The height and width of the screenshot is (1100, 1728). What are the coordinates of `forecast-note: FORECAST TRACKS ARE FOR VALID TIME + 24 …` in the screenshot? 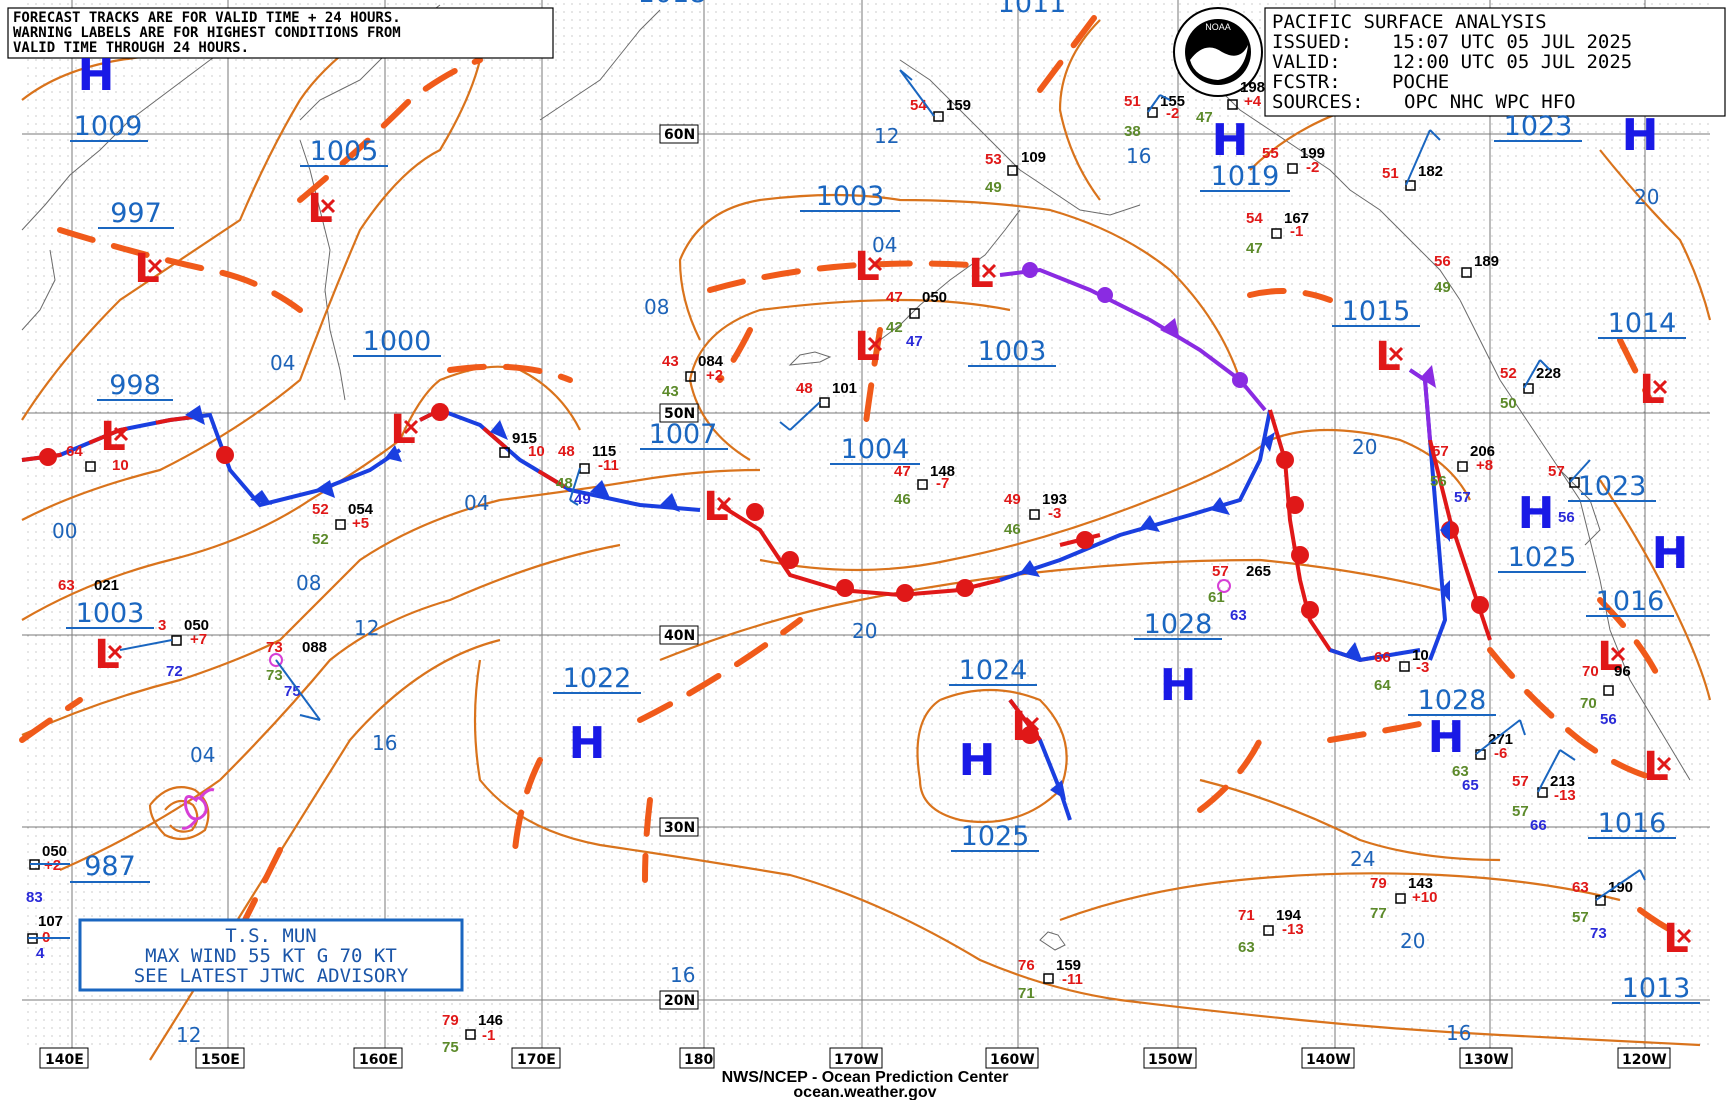 It's located at (280, 33).